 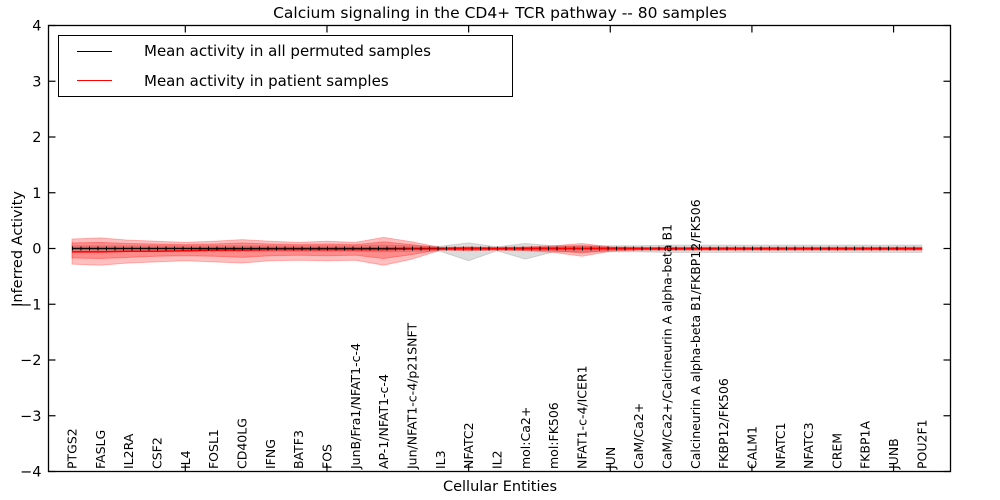 What do you see at coordinates (94, 51) in the screenshot?
I see `legend-line-black` at bounding box center [94, 51].